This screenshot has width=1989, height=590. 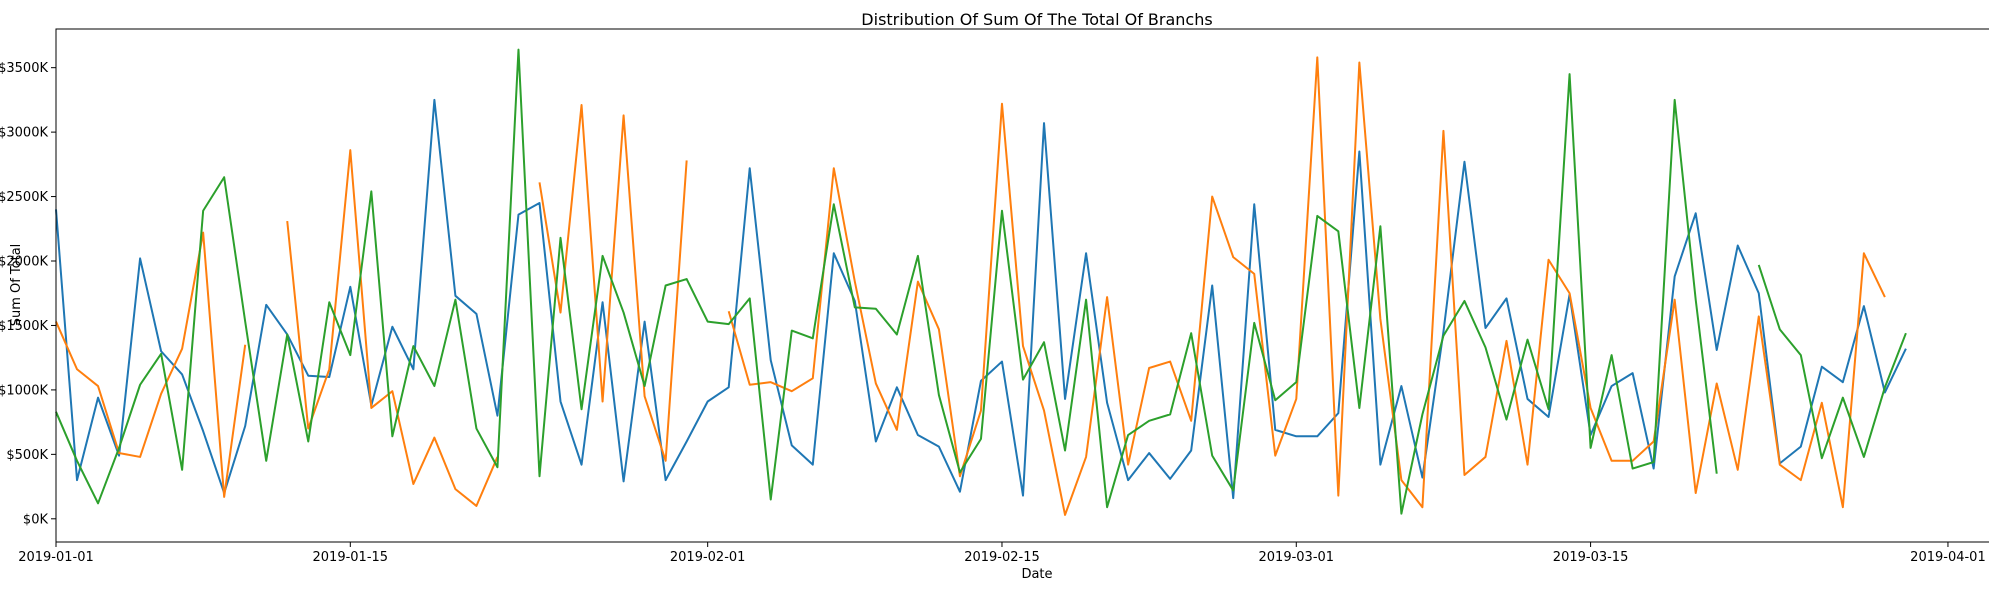 I want to click on x-tick-label: 2019-04-01, so click(x=1948, y=557).